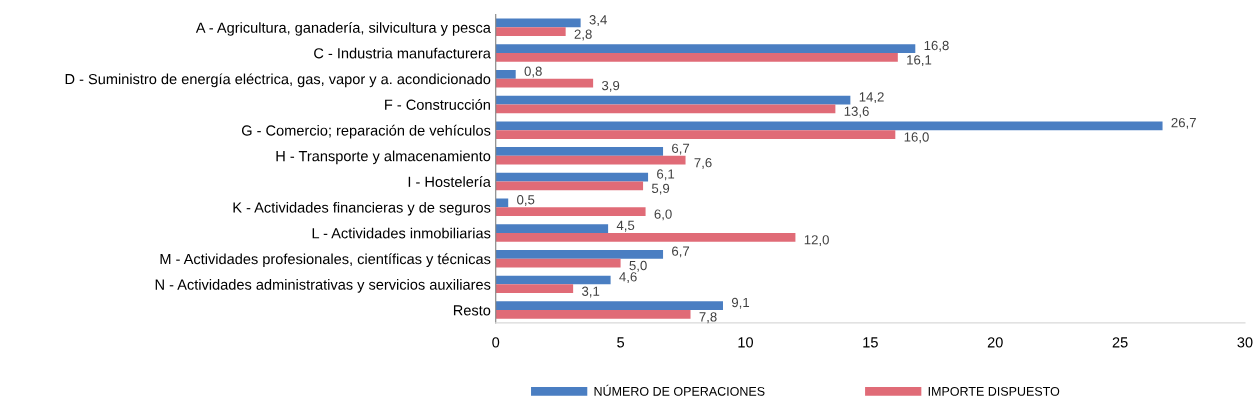 Image resolution: width=1255 pixels, height=414 pixels. What do you see at coordinates (856, 112) in the screenshot?
I see `data-label: 13,6` at bounding box center [856, 112].